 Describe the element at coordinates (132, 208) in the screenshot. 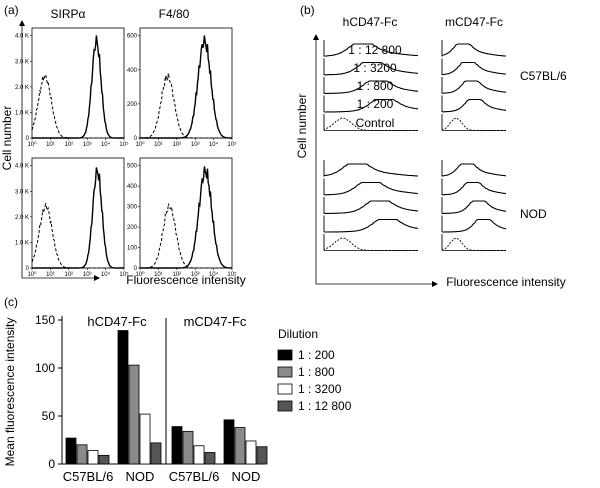

I see `y-tick-label: 300` at that location.